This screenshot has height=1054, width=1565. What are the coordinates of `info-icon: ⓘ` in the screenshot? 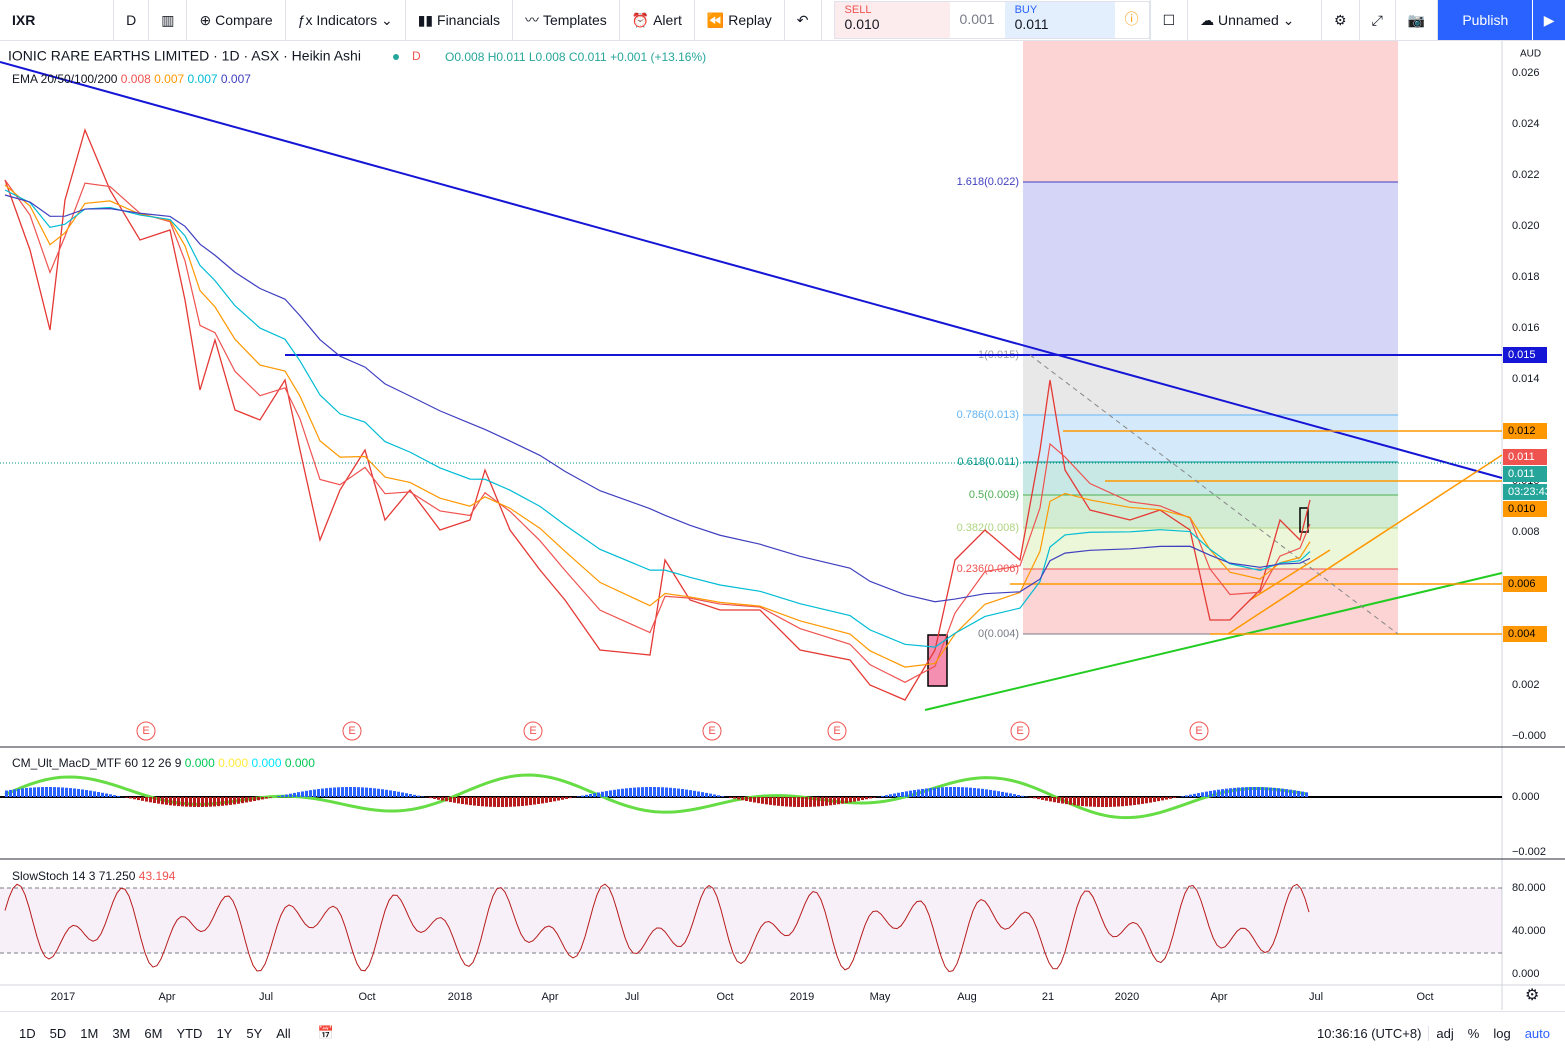 It's located at (1132, 20).